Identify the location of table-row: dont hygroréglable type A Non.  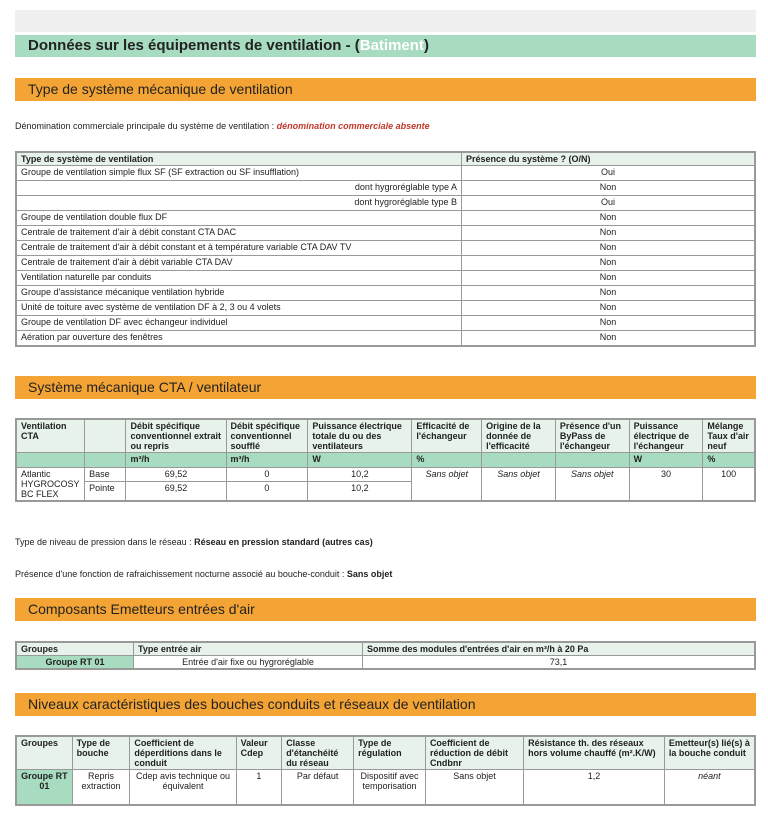
(385, 188).